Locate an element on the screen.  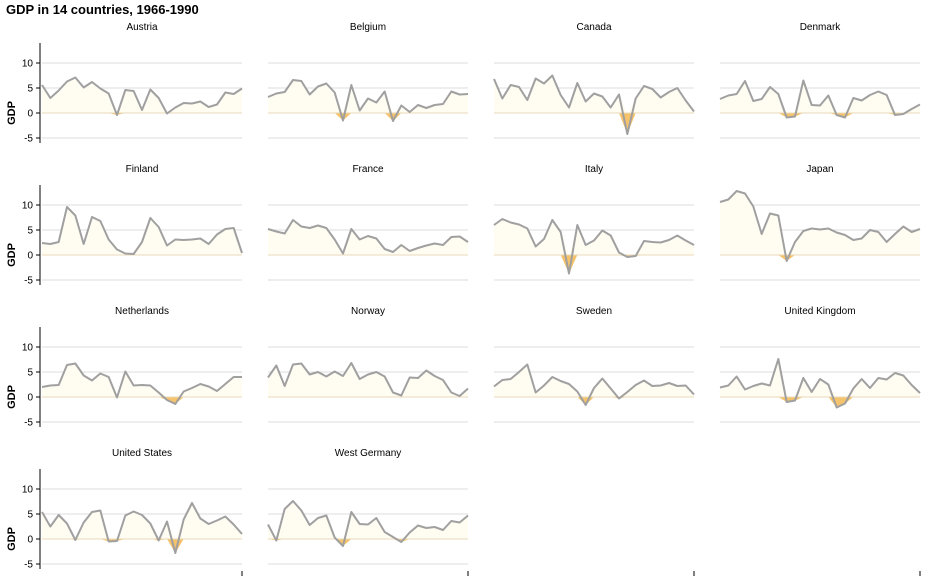
panel-austria: Austria is located at coordinates (142, 80).